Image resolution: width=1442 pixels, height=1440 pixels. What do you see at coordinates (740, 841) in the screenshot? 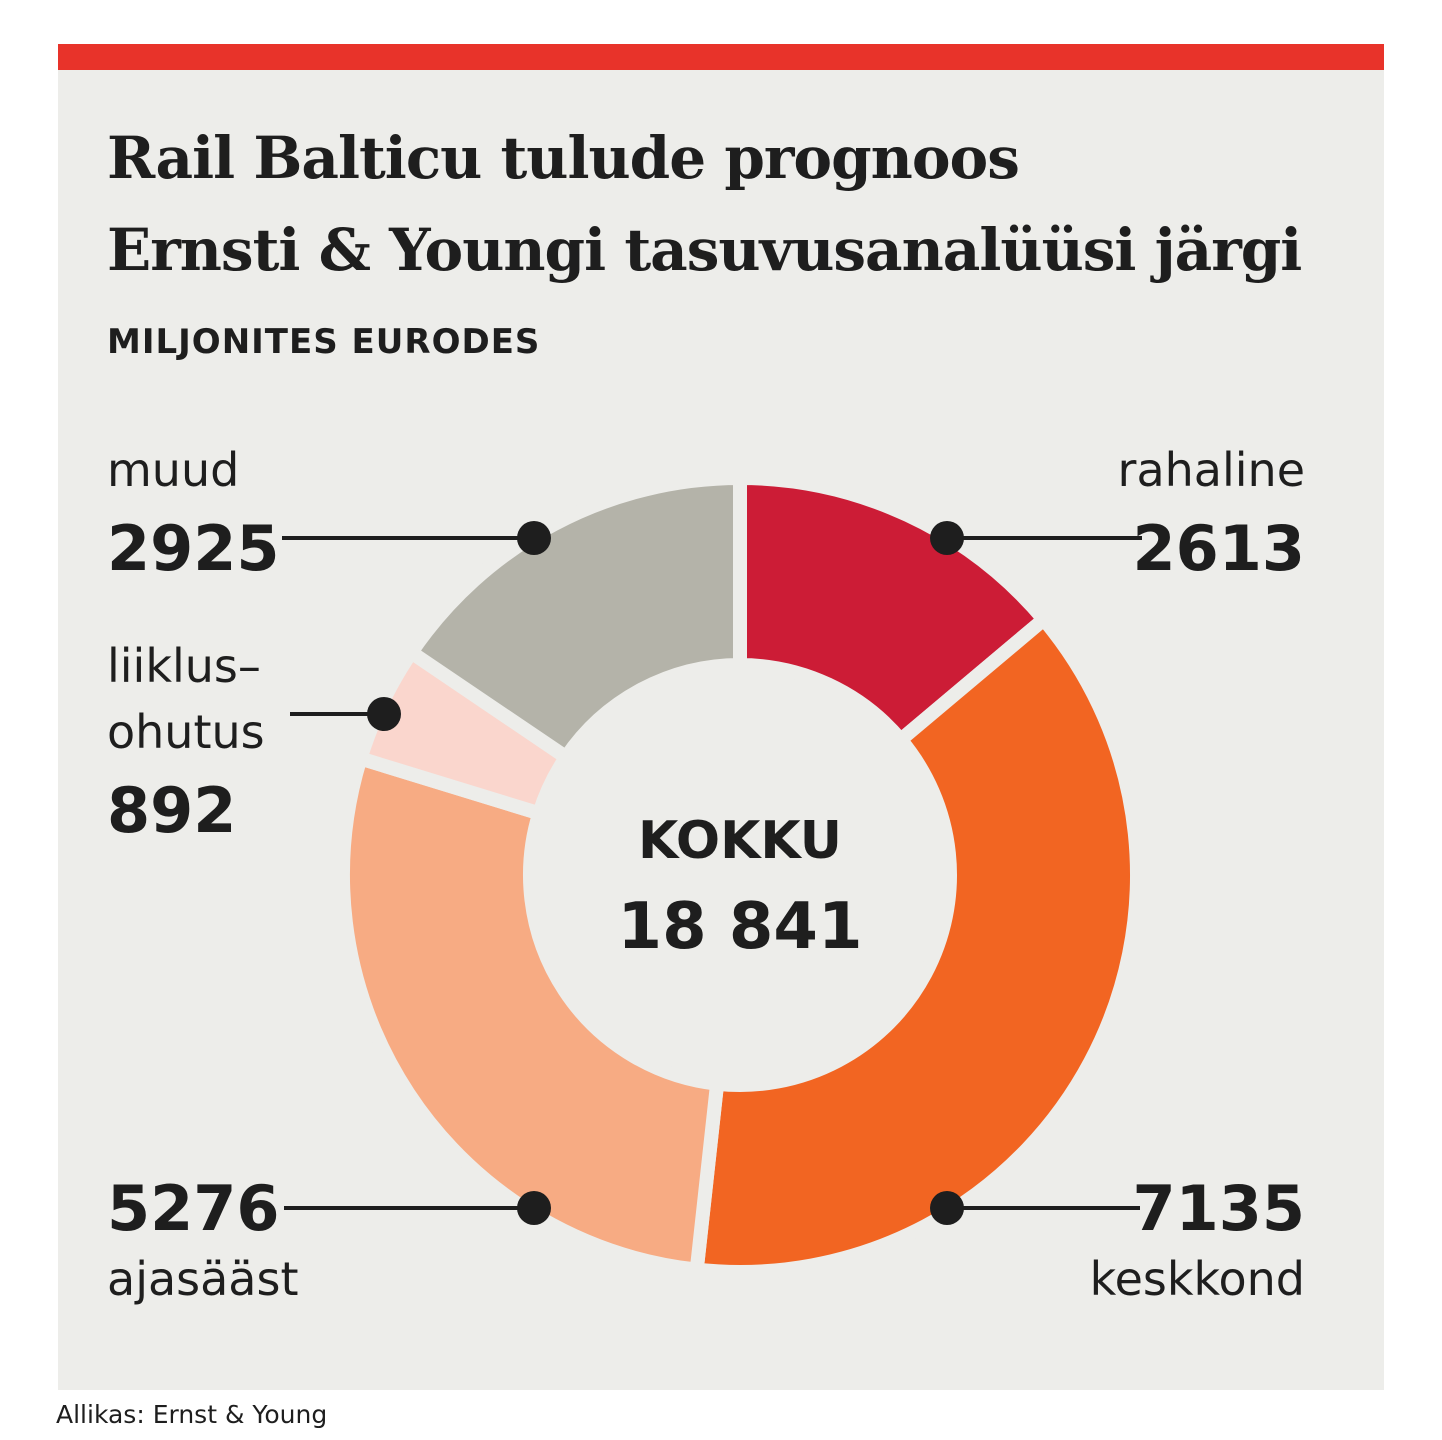
I see `center-label: KOKKU` at bounding box center [740, 841].